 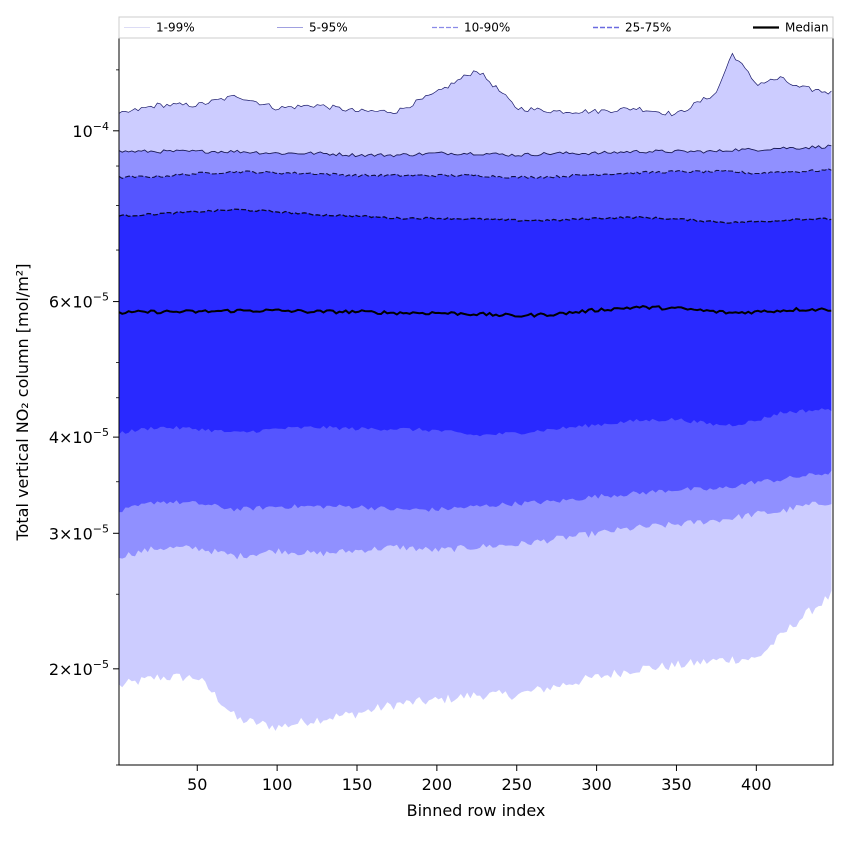 I want to click on x-tick-label: 400, so click(x=756, y=784).